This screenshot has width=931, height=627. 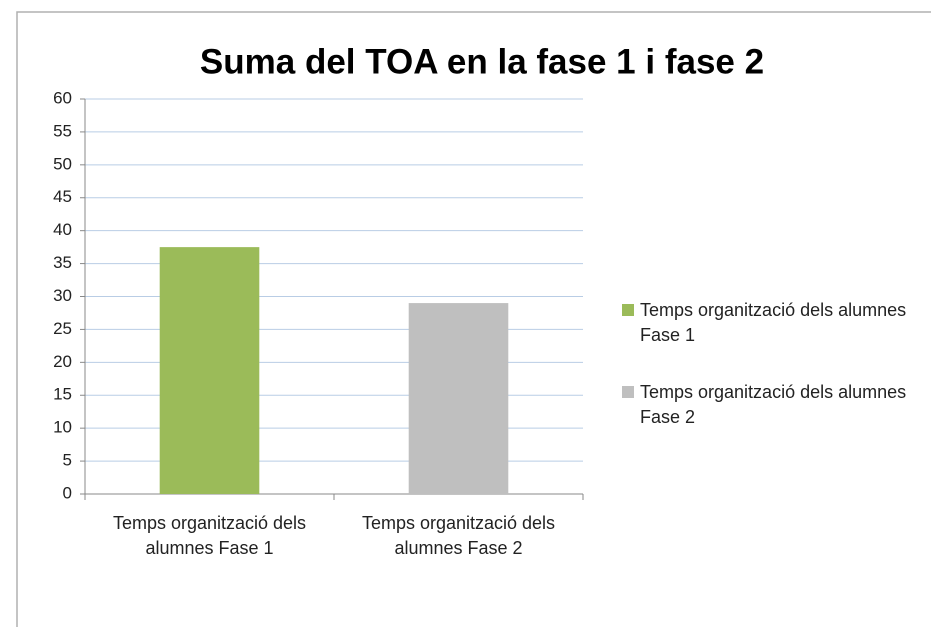 What do you see at coordinates (62, 130) in the screenshot?
I see `y-tick-label: 55` at bounding box center [62, 130].